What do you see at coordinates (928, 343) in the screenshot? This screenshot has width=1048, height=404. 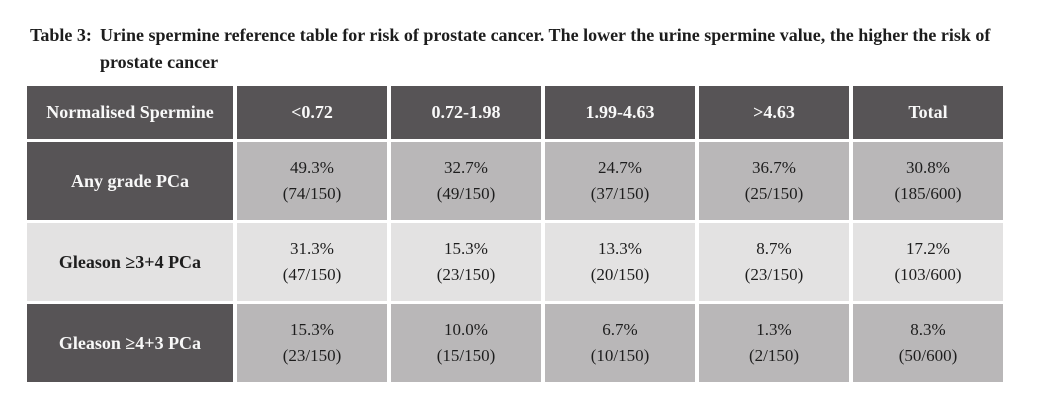 I see `table-cell: 8.3% (50/600)` at bounding box center [928, 343].